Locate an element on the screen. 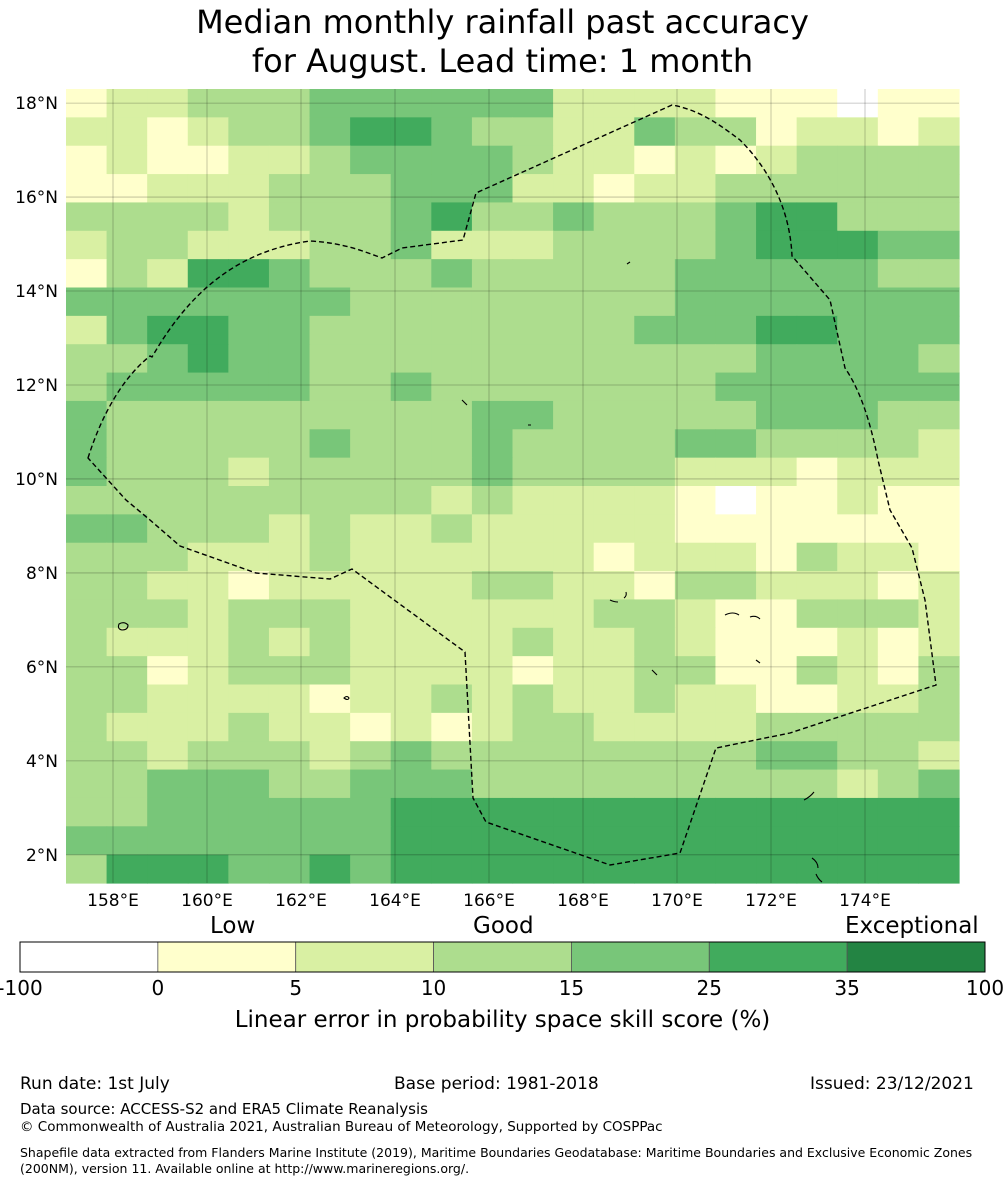 This screenshot has width=1005, height=1185. longitude-label: 168°E is located at coordinates (583, 901).